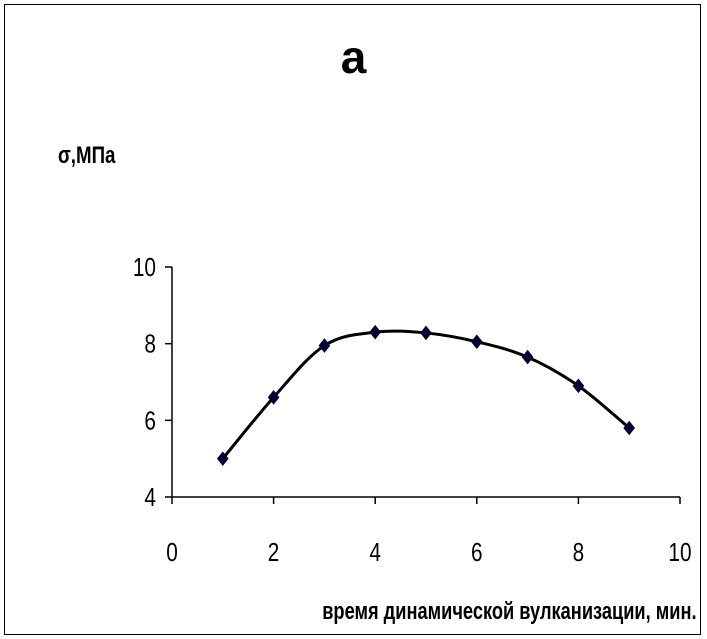 The height and width of the screenshot is (639, 707). Describe the element at coordinates (274, 552) in the screenshot. I see `x-tick-label: 2` at that location.